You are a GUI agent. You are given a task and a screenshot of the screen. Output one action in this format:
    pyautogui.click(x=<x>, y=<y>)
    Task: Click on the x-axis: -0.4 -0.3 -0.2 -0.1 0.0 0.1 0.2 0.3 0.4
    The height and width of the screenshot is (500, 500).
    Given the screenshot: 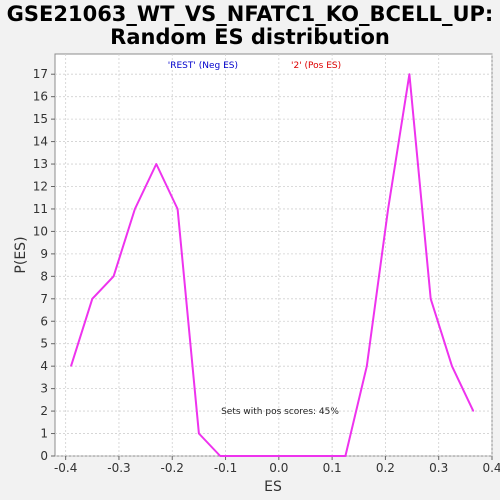 What is the action you would take?
    pyautogui.click(x=277, y=465)
    